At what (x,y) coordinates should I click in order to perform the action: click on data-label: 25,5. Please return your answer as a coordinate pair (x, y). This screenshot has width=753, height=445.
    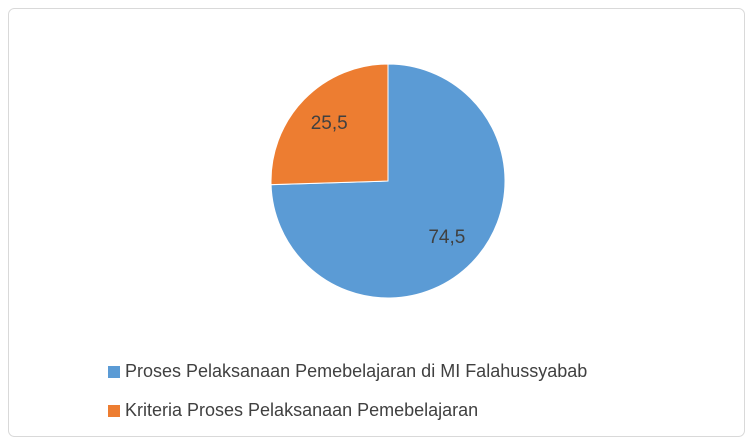
    Looking at the image, I should click on (329, 123).